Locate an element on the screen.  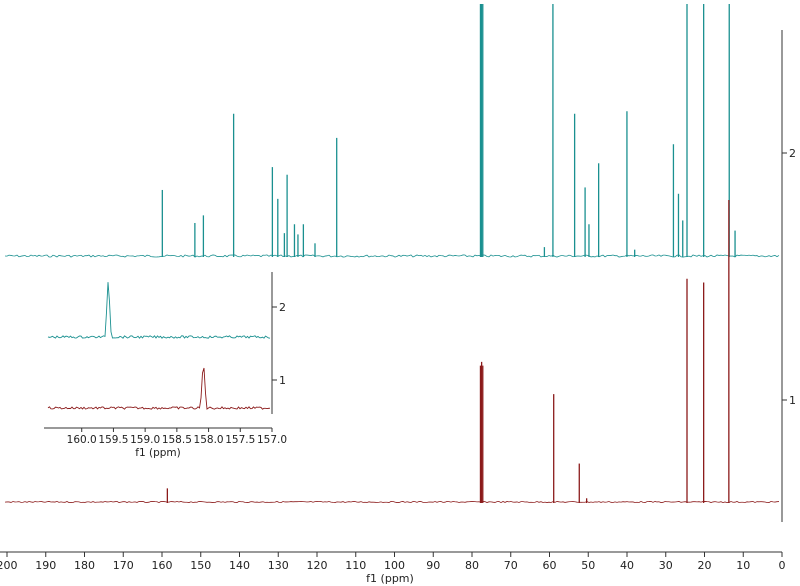
x-tick-label: 190 is located at coordinates (45, 565).